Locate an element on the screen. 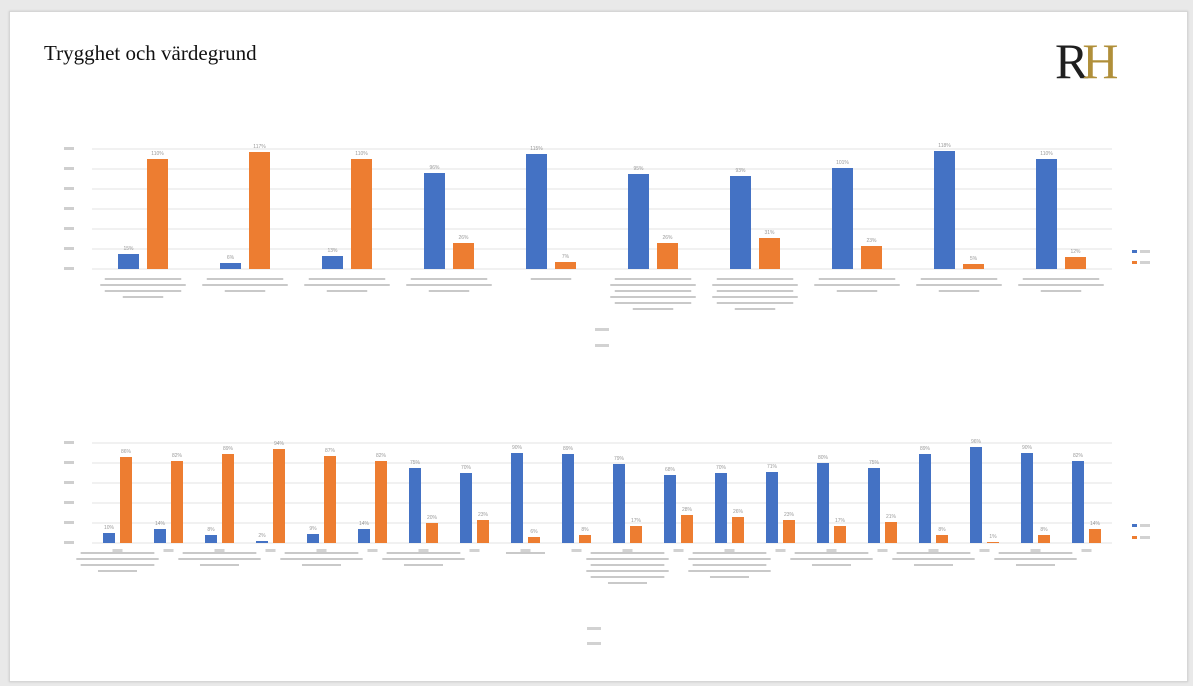  data-label: 87% is located at coordinates (330, 451).